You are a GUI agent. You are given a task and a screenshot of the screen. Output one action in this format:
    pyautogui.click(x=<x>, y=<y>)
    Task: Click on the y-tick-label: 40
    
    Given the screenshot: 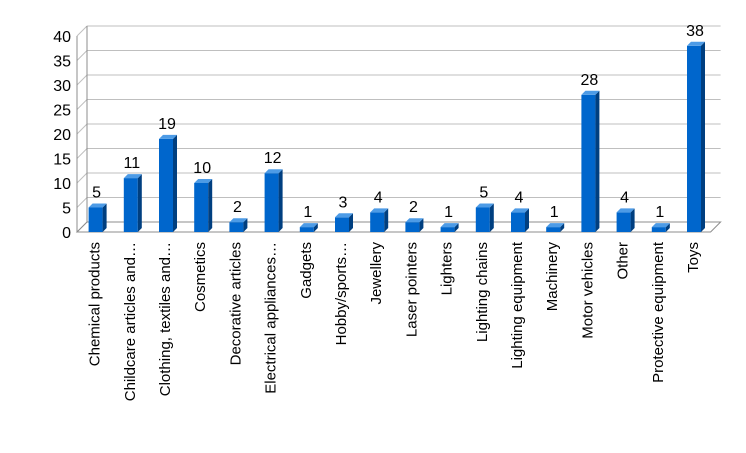 What is the action you would take?
    pyautogui.click(x=62, y=37)
    